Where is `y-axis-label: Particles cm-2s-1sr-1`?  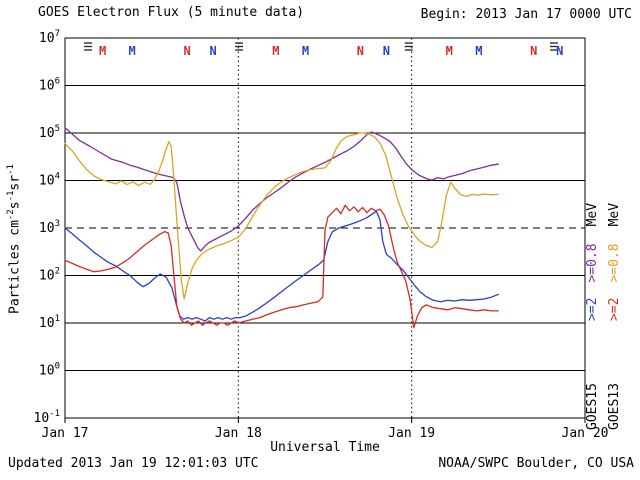 y-axis-label: Particles cm-2s-1sr-1 is located at coordinates (14, 239).